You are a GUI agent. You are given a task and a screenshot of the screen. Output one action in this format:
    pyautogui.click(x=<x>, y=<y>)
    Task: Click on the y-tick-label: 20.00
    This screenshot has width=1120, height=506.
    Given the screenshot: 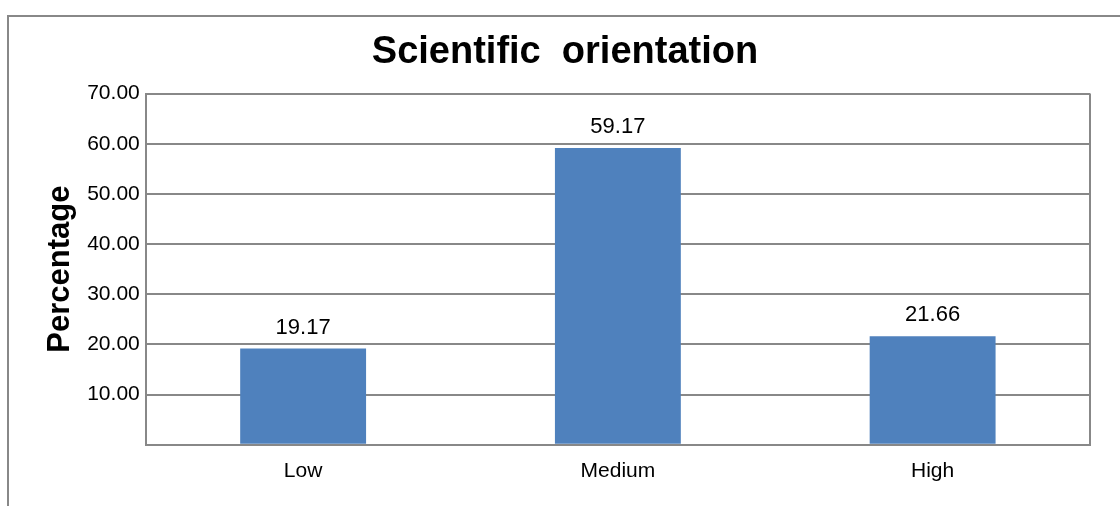 What is the action you would take?
    pyautogui.click(x=113, y=343)
    